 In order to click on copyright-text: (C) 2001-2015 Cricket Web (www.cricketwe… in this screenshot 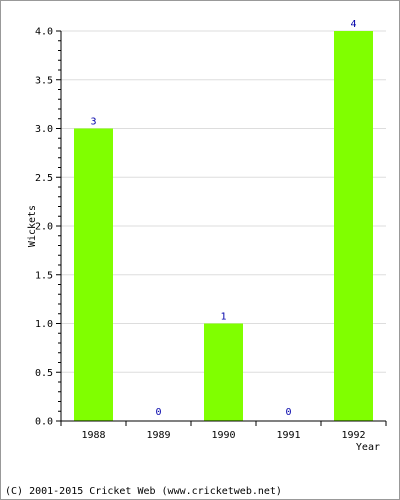, I will do `click(143, 491)`.